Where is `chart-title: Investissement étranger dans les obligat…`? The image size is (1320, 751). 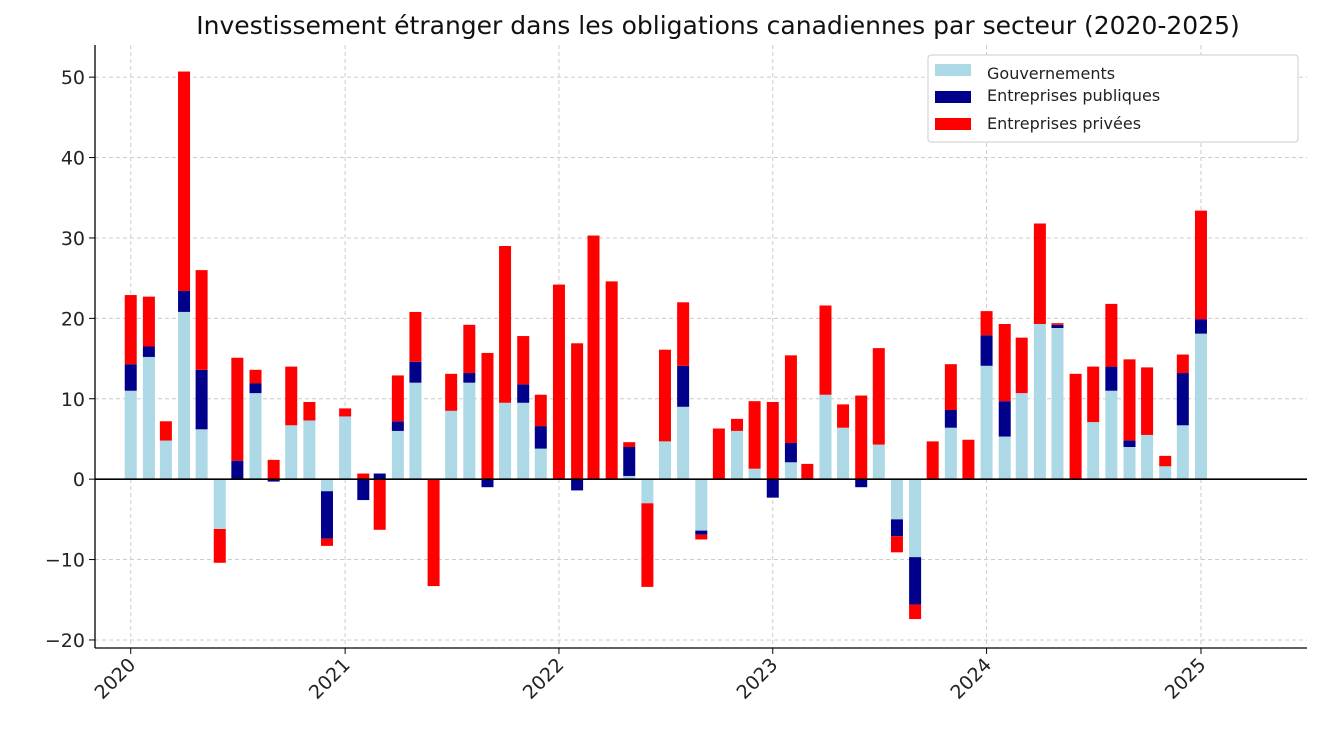
chart-title: Investissement étranger dans les obligat… is located at coordinates (718, 25).